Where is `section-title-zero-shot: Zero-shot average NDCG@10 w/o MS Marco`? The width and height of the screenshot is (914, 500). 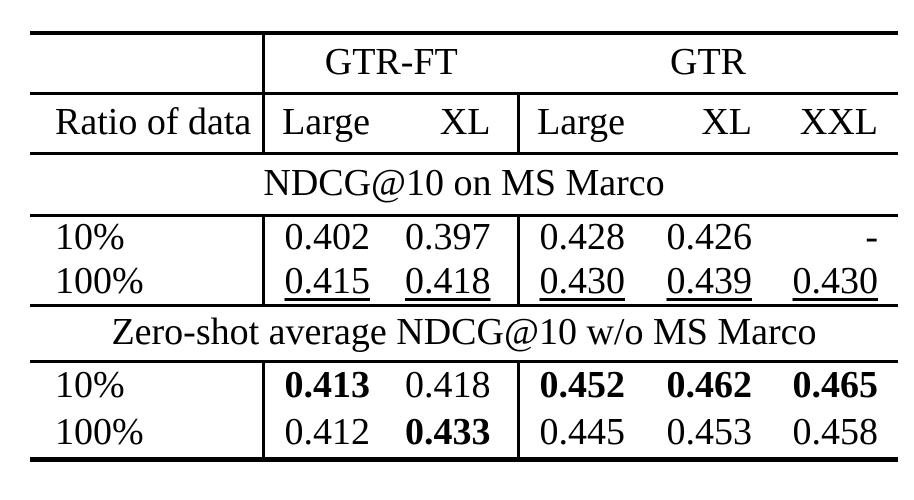 section-title-zero-shot: Zero-shot average NDCG@10 w/o MS Marco is located at coordinates (464, 333).